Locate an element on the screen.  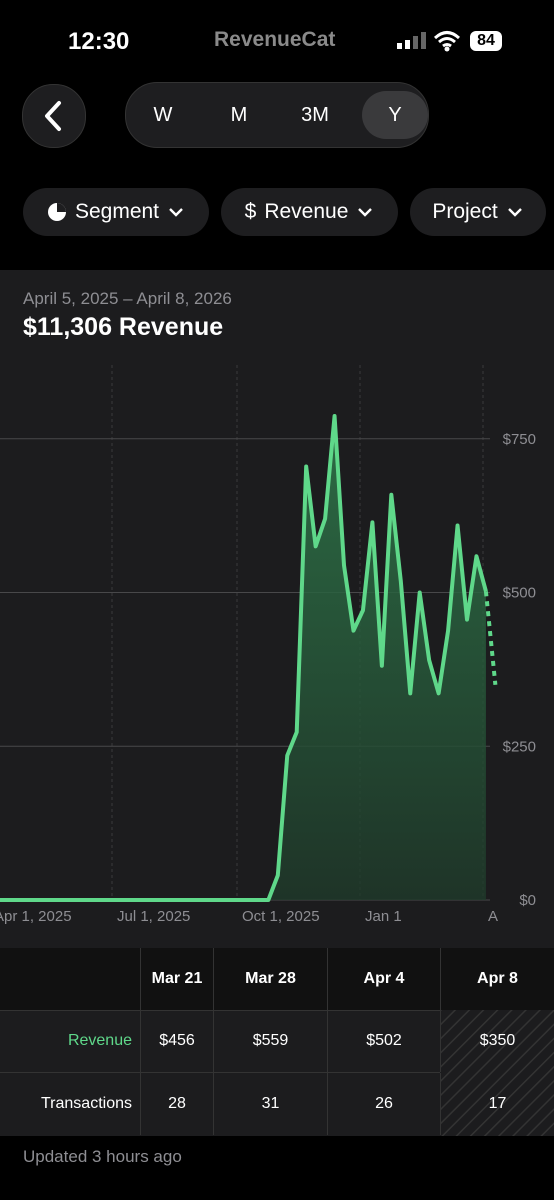
metric-filter: $ Revenue is located at coordinates (309, 212).